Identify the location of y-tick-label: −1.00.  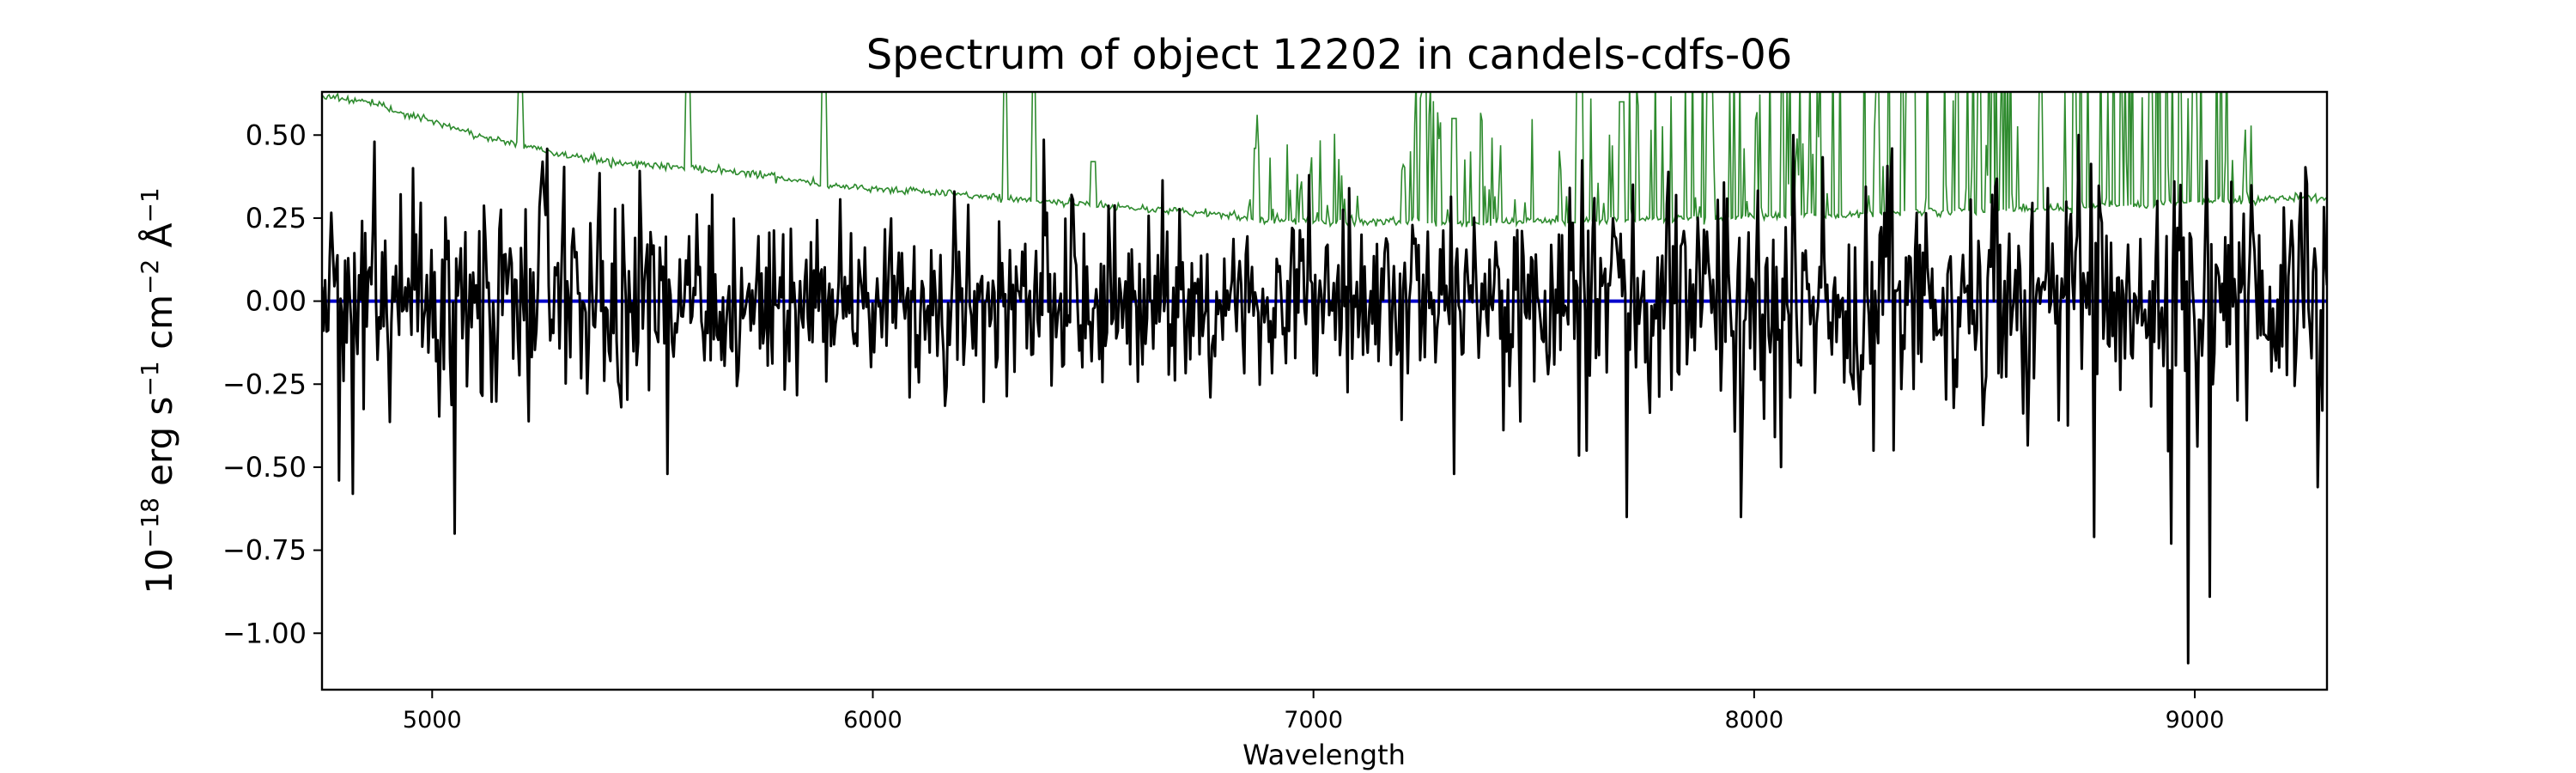
(264, 633).